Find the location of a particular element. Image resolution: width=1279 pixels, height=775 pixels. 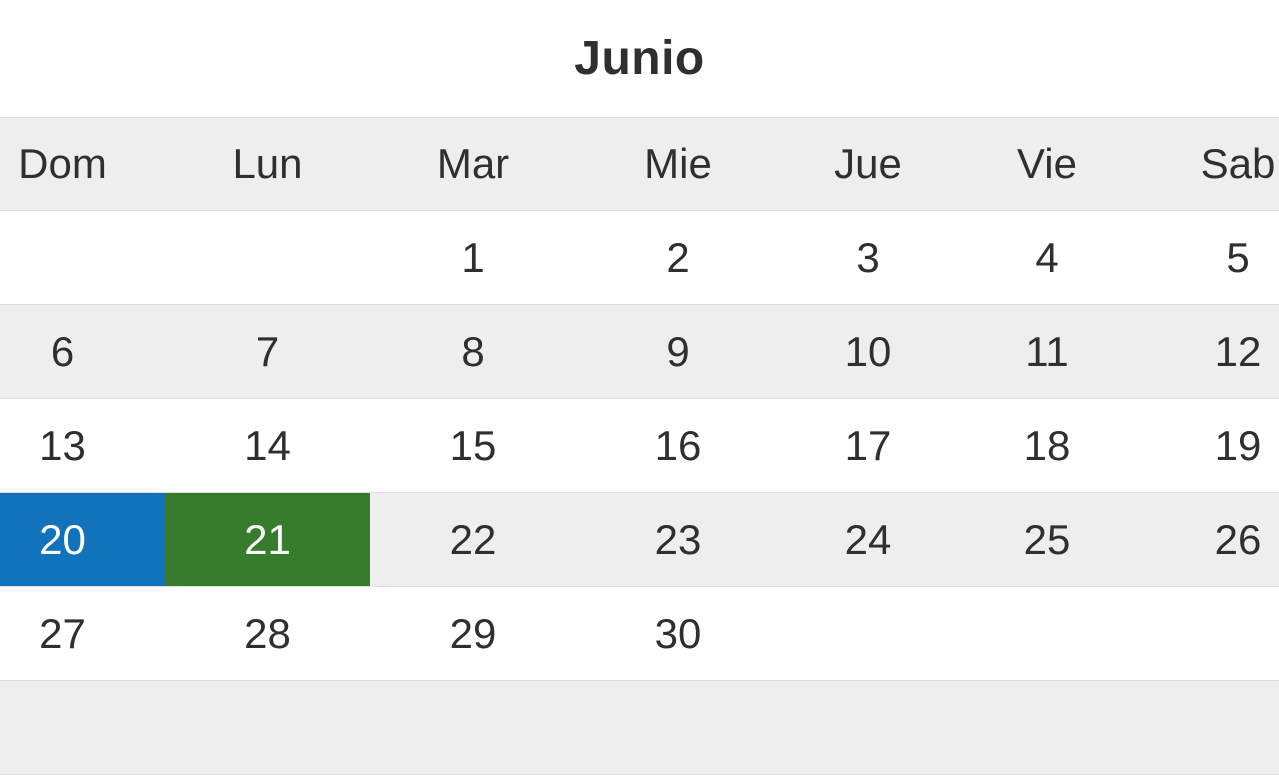

day-cell: 23 is located at coordinates (678, 539).